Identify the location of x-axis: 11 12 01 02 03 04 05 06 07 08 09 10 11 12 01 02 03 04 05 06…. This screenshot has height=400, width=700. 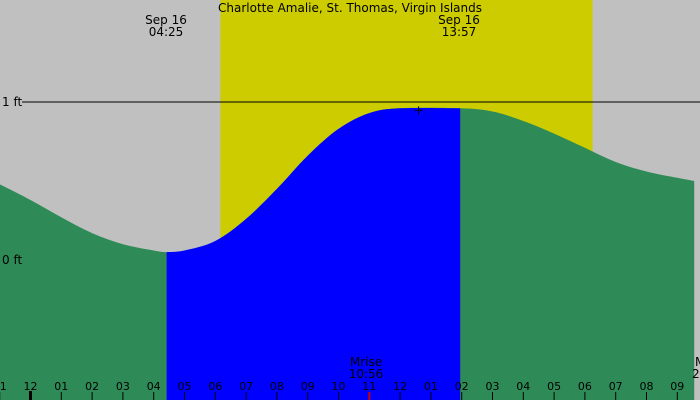
(342, 390).